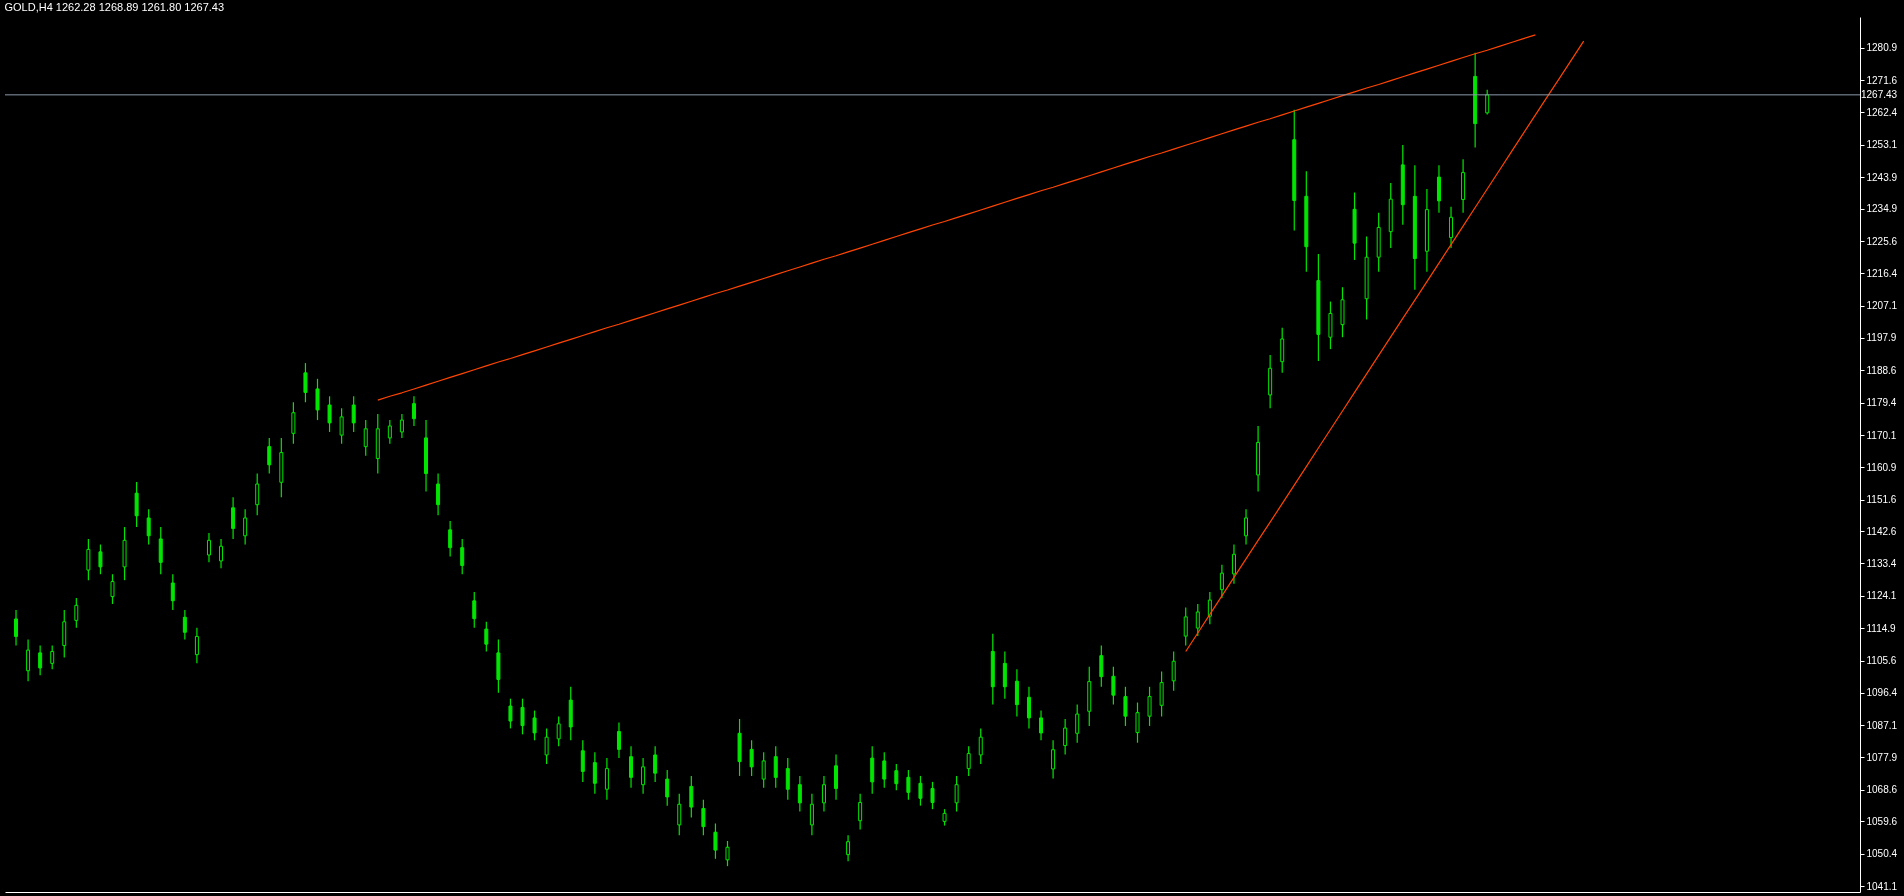 The width and height of the screenshot is (1904, 896). Describe the element at coordinates (114, 7) in the screenshot. I see `chart-title: GOLD,H4 1262.28 1268.89 1261.80 1267.43` at that location.